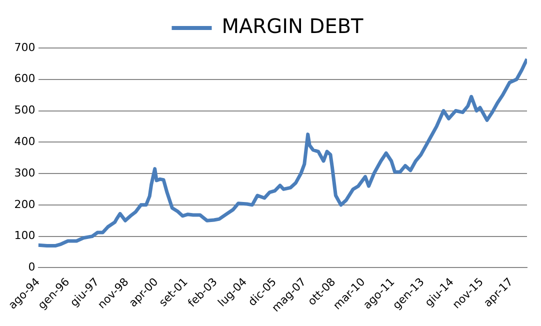 The height and width of the screenshot is (326, 541). I want to click on y-tick-label: 0, so click(32, 267).